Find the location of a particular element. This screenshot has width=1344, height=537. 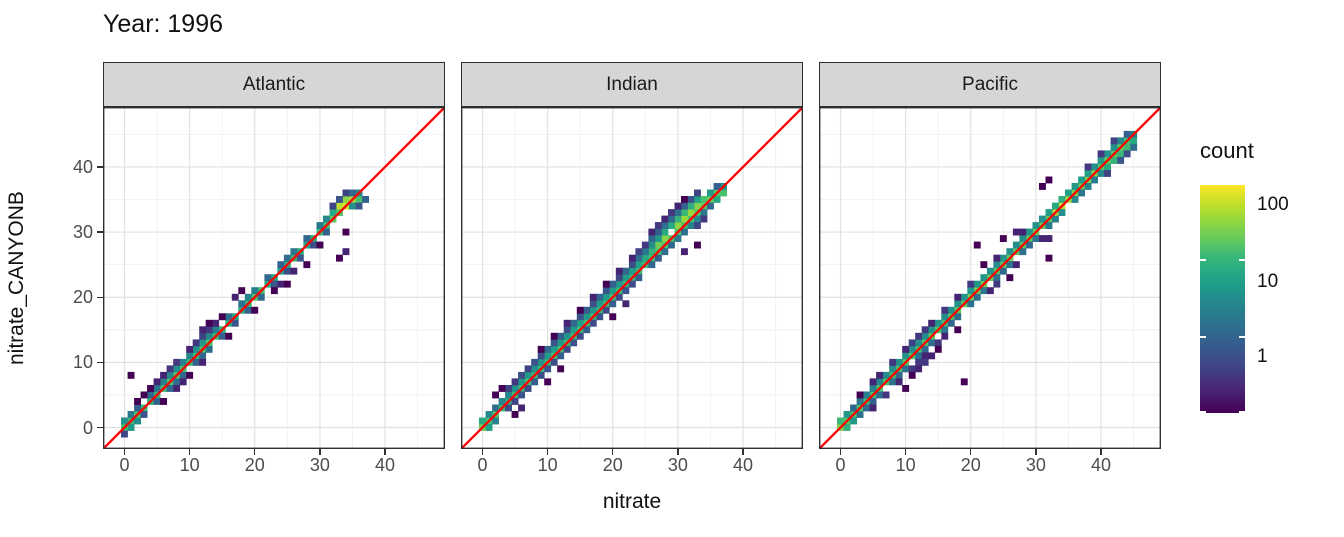

legend-label-100: 100 is located at coordinates (1273, 204).